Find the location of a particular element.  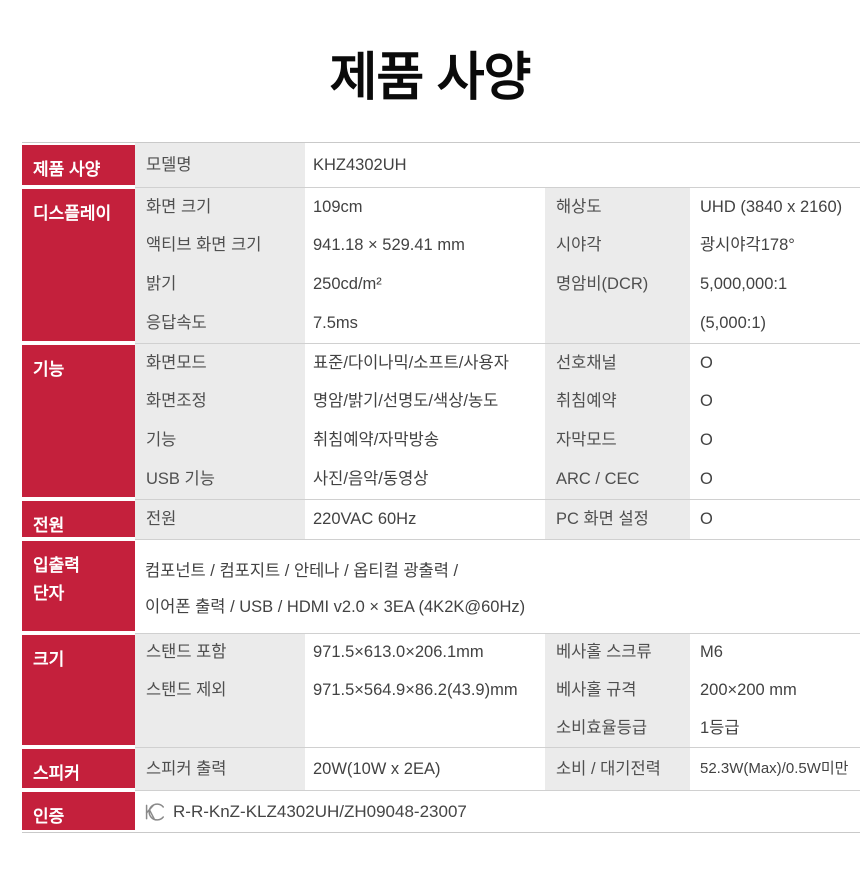

kc-certification-icon is located at coordinates (154, 812).